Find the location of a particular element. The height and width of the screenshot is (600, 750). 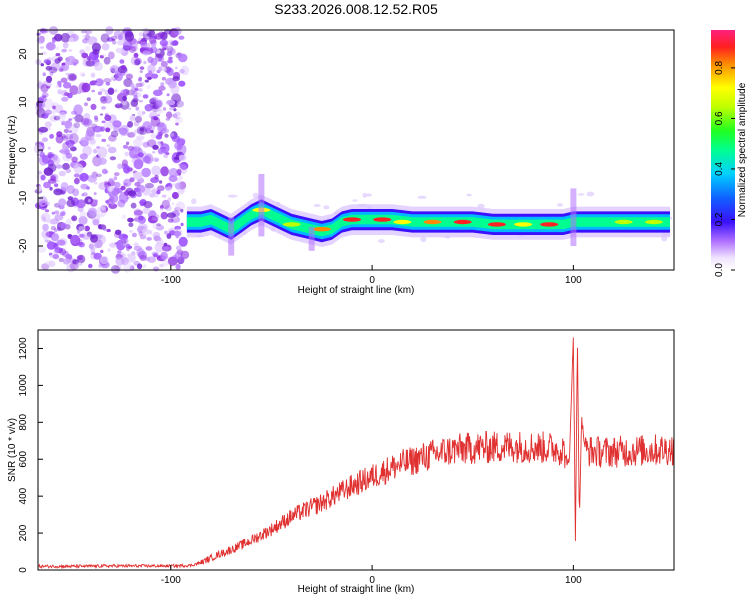

y-tick-label: 20 is located at coordinates (23, 54).